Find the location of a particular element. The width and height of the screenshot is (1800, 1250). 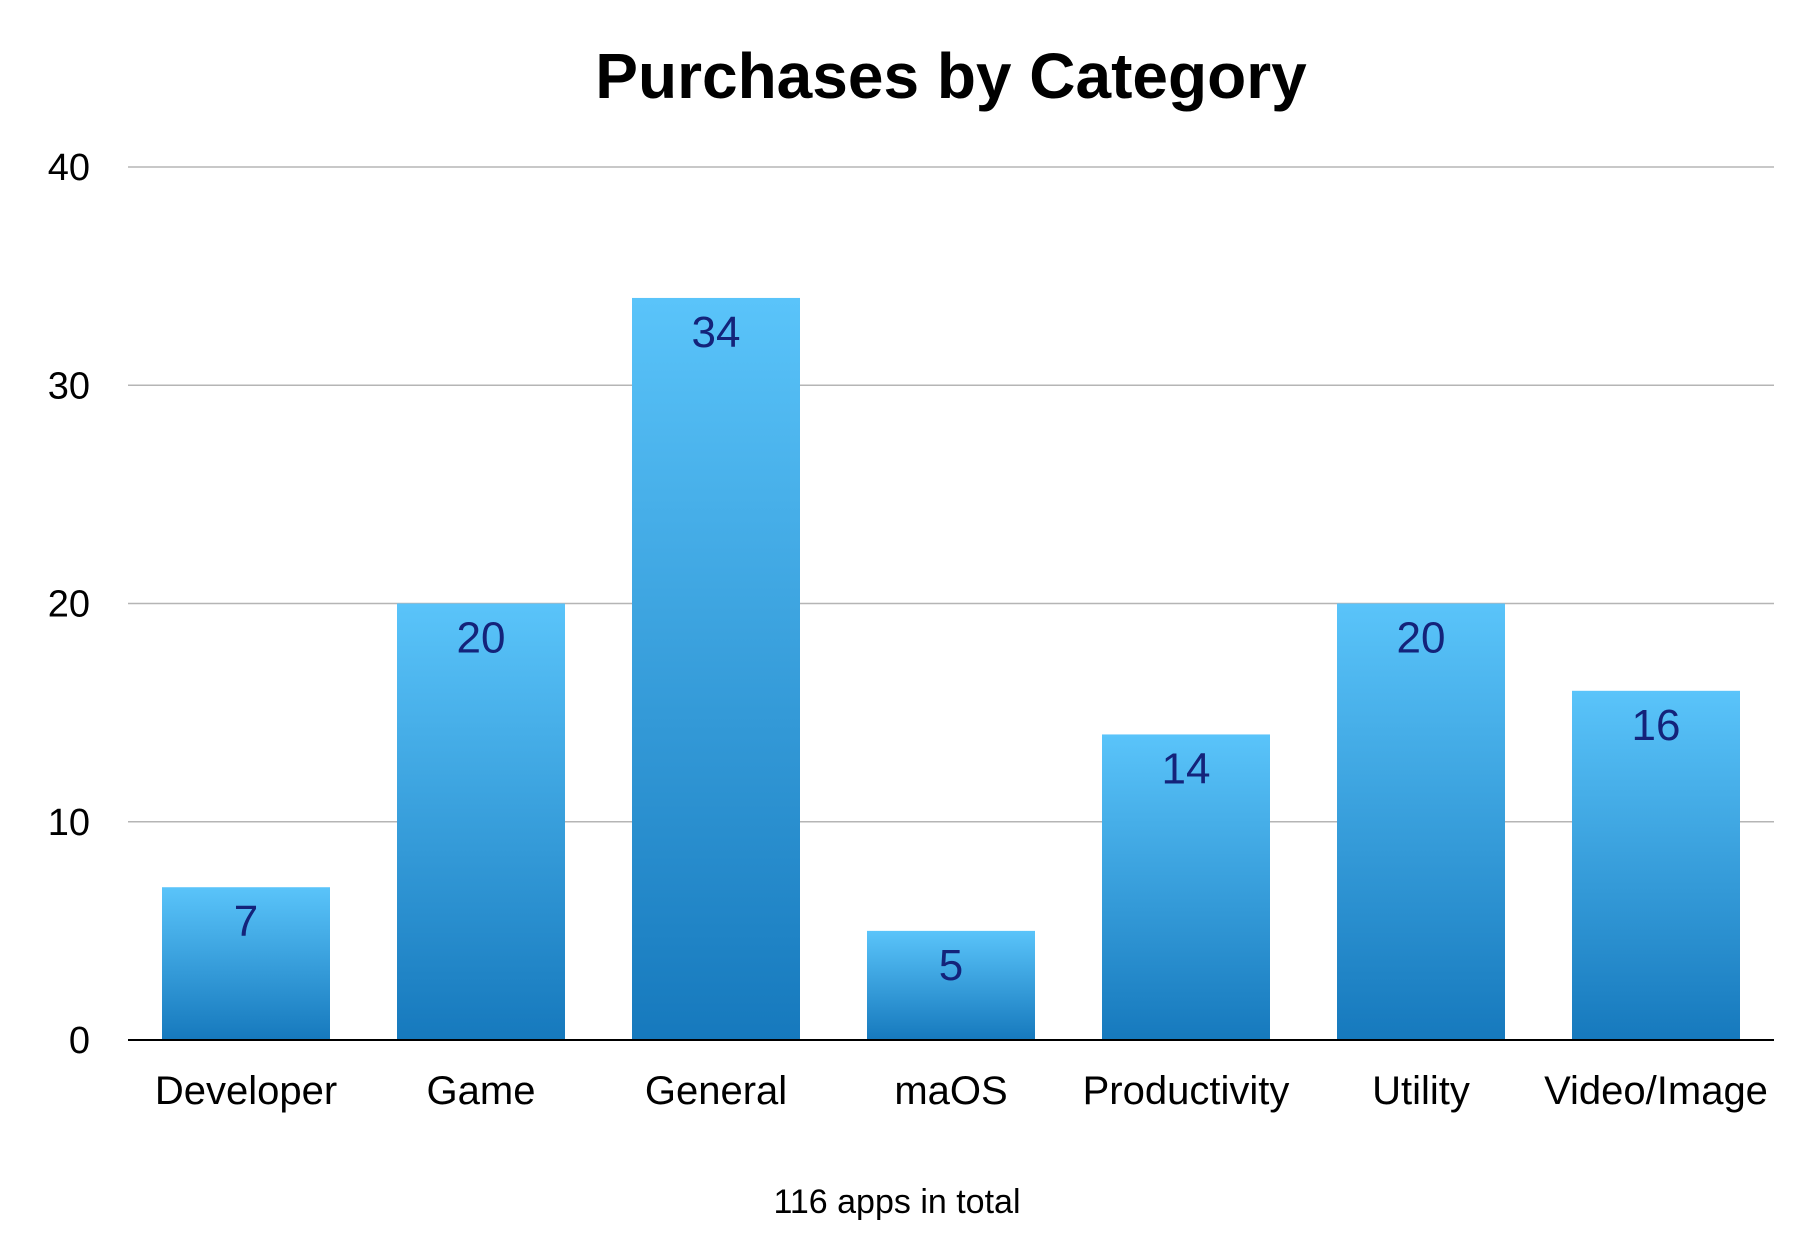

bar-video-image is located at coordinates (1656, 865).